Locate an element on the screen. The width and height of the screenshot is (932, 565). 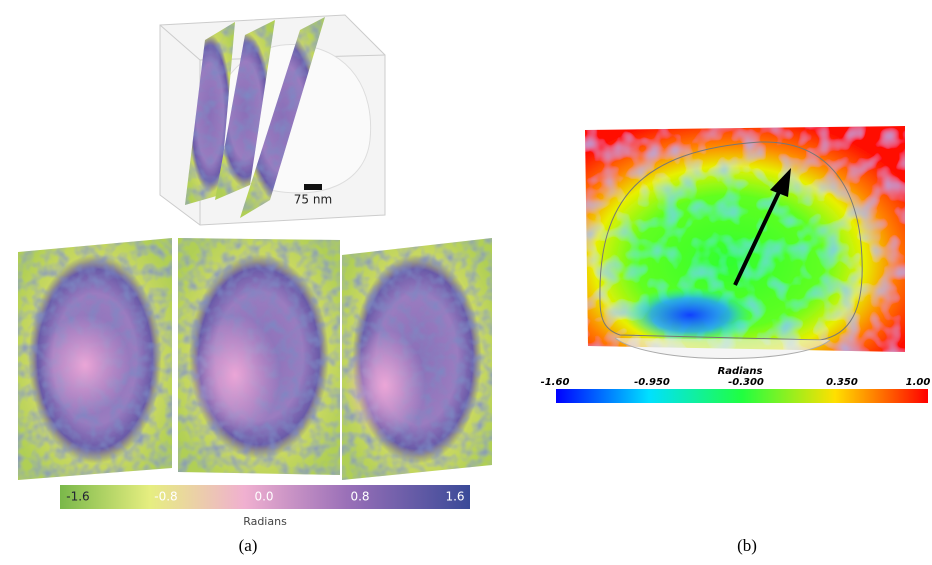
colorbar-tick: 0.350 is located at coordinates (842, 382).